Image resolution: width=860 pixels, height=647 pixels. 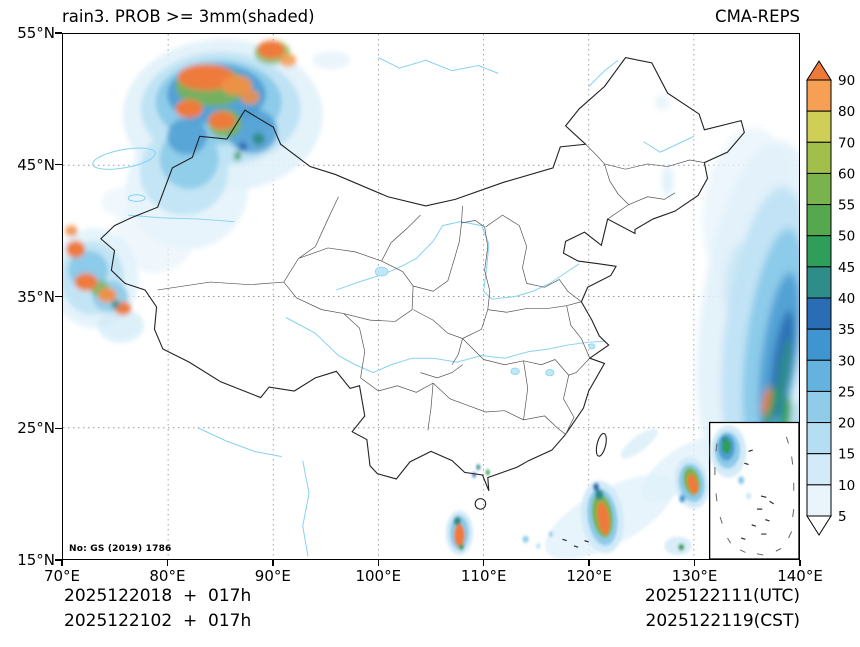 I want to click on colorbar-label: 50, so click(x=846, y=237).